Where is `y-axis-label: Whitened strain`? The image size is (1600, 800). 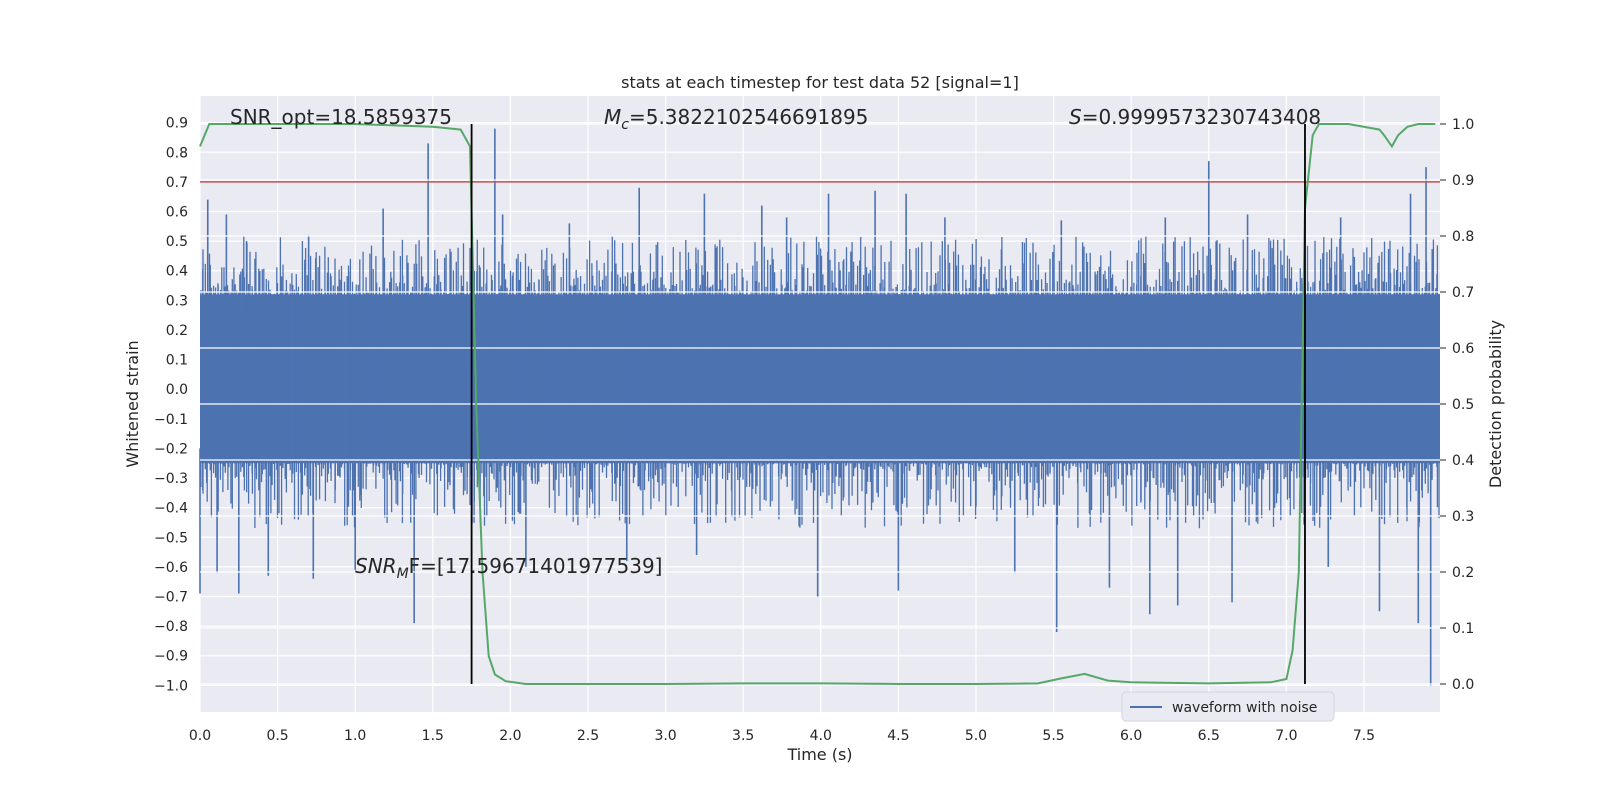 y-axis-label: Whitened strain is located at coordinates (132, 403).